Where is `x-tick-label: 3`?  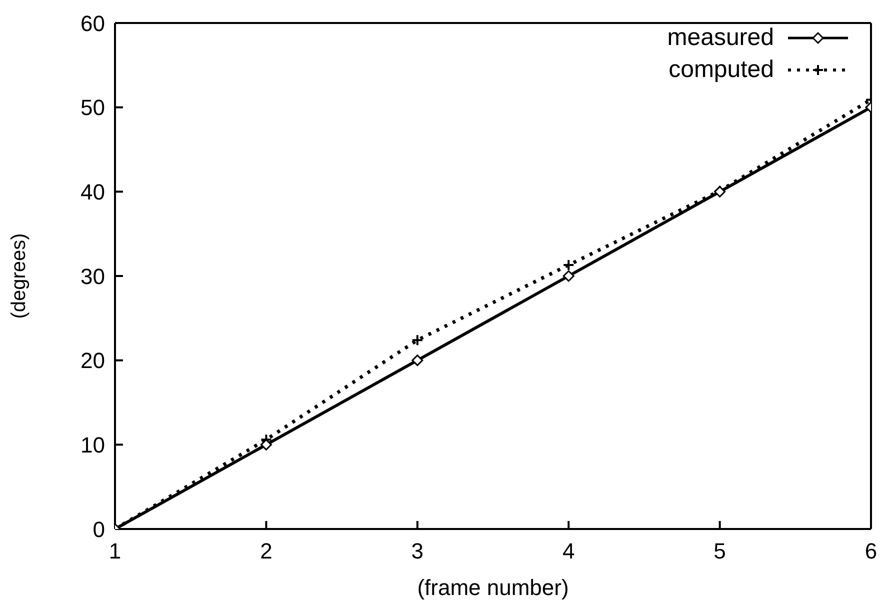 x-tick-label: 3 is located at coordinates (417, 551).